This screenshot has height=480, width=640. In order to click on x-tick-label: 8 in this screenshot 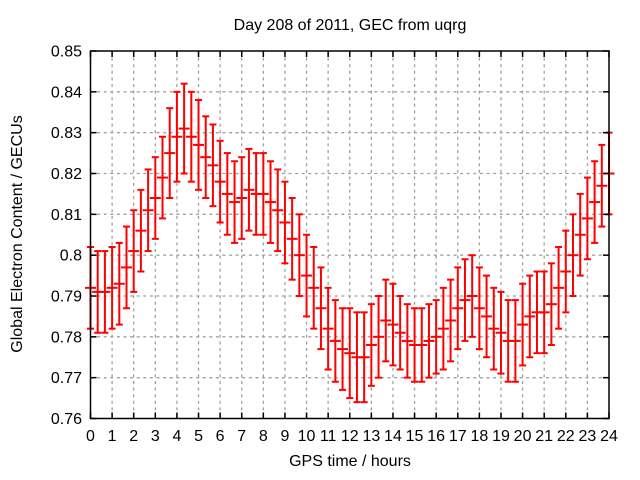, I will do `click(263, 436)`.